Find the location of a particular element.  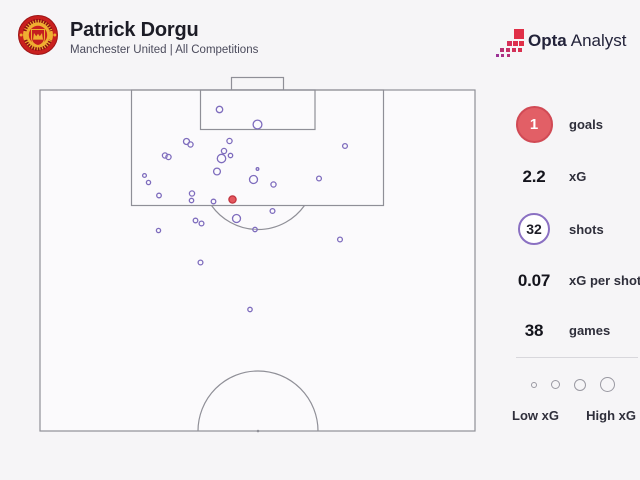

legend-divider is located at coordinates (577, 357).